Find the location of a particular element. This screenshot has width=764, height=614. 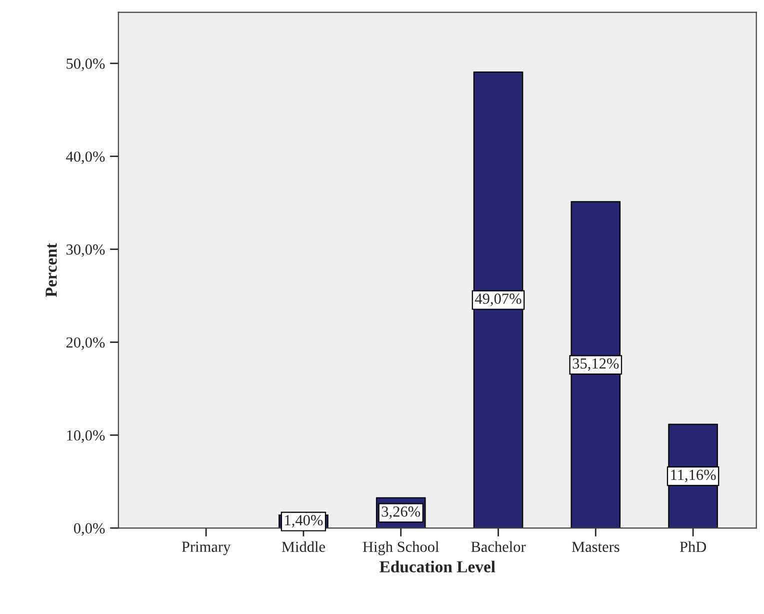

x-tick-label: Primary is located at coordinates (206, 549).